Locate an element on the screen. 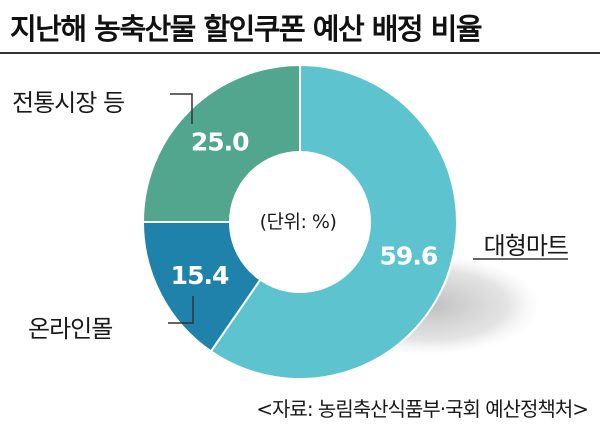  unit-note: (단위: %) is located at coordinates (298, 222).